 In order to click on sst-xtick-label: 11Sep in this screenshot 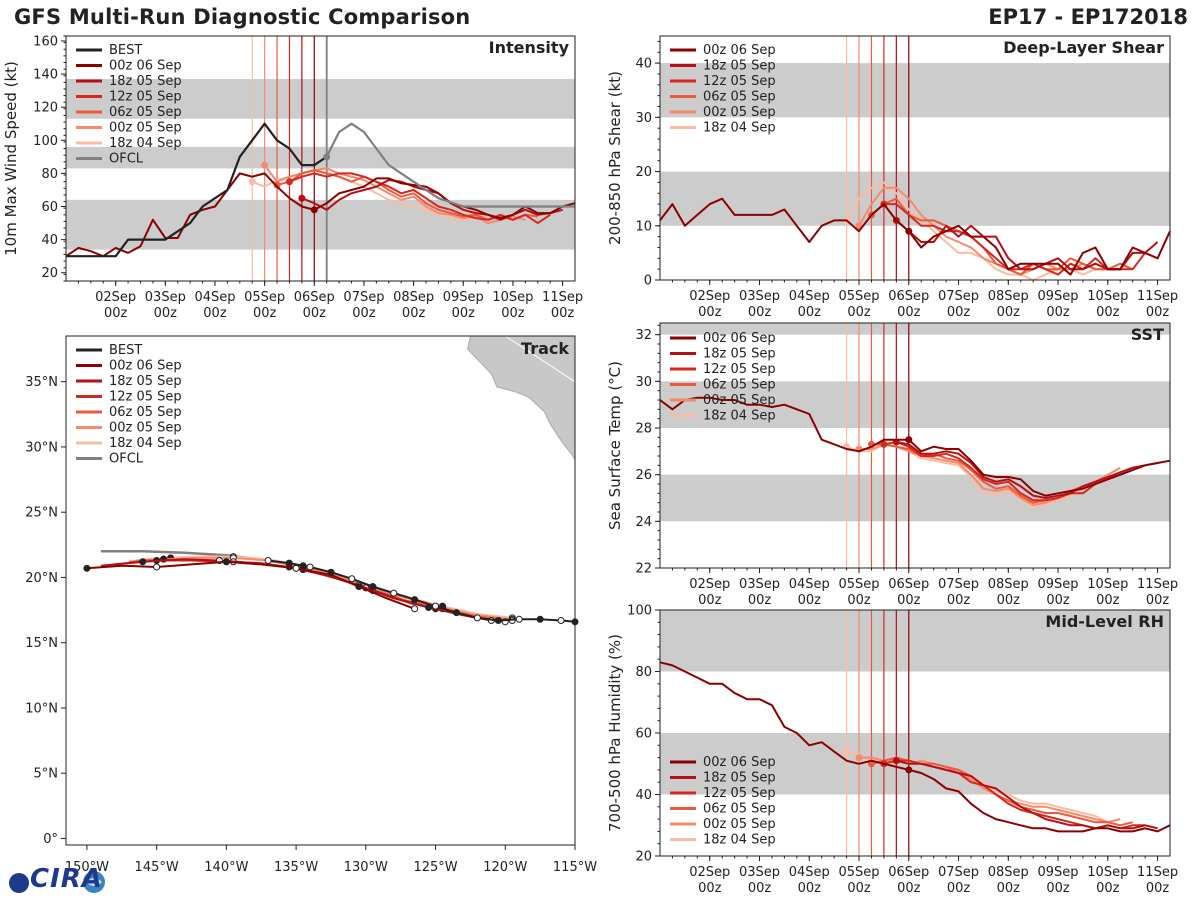, I will do `click(1157, 584)`.